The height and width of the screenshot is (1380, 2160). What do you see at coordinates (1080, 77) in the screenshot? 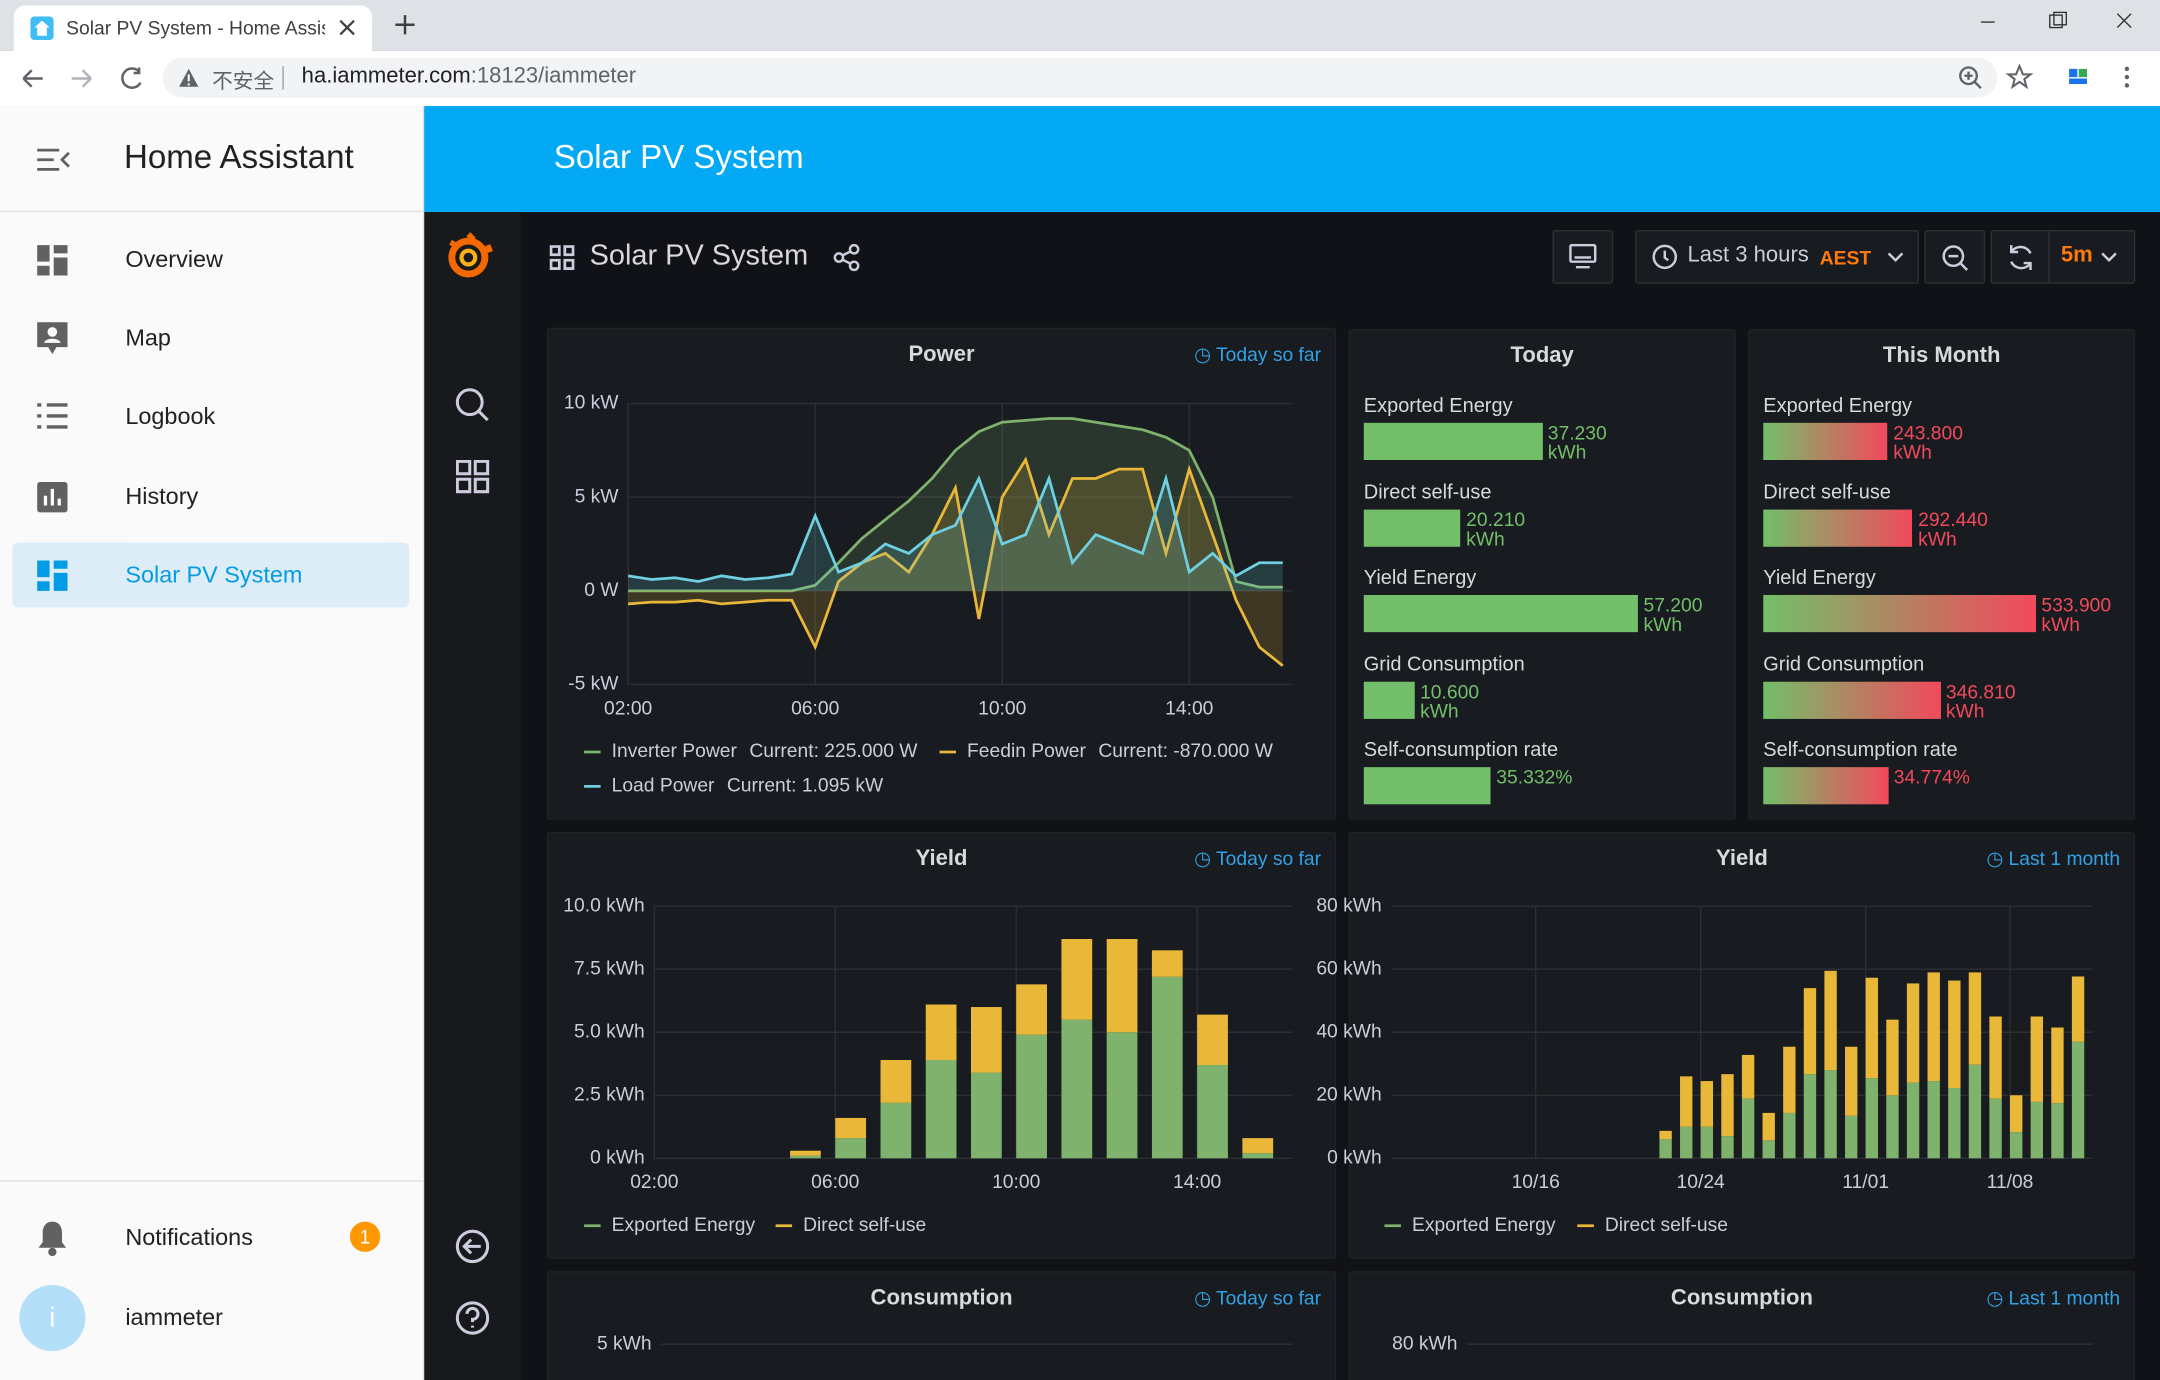
I see `url-bar: 不安全 ha.iammeter.com:18123/iammeter` at bounding box center [1080, 77].